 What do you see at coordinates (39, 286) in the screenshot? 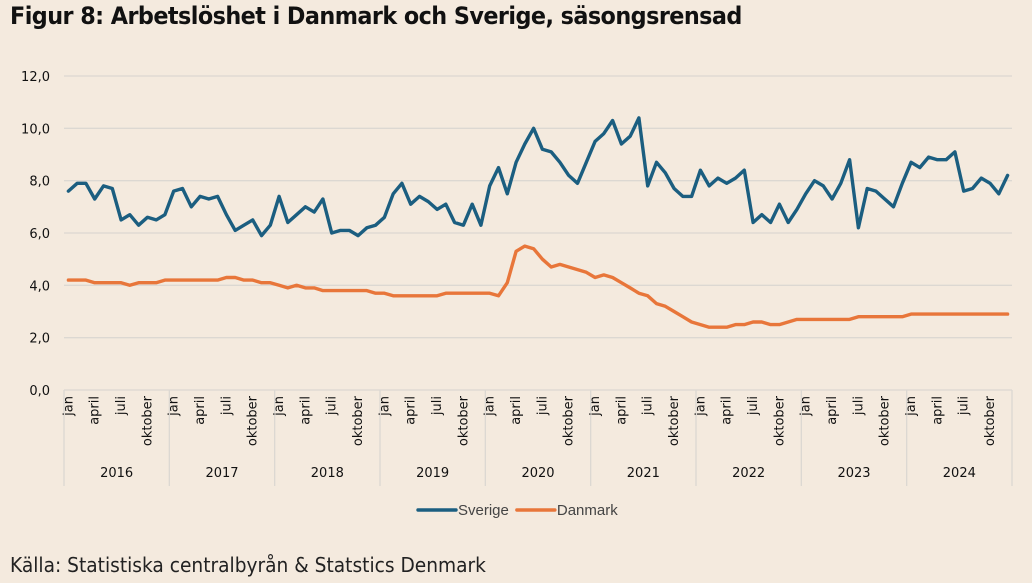
I see `y-tick-label: 4,0` at bounding box center [39, 286].